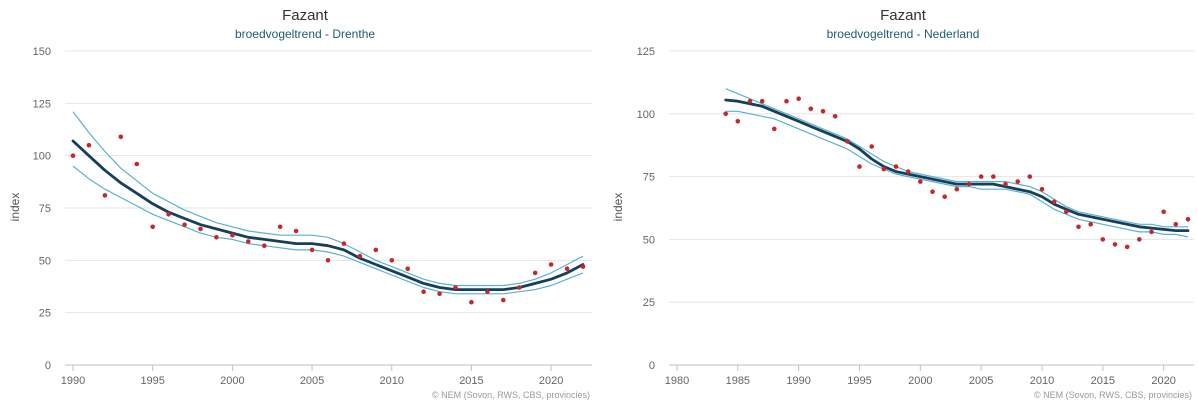 This screenshot has width=1198, height=403. I want to click on y-tick-label: 75, so click(649, 178).